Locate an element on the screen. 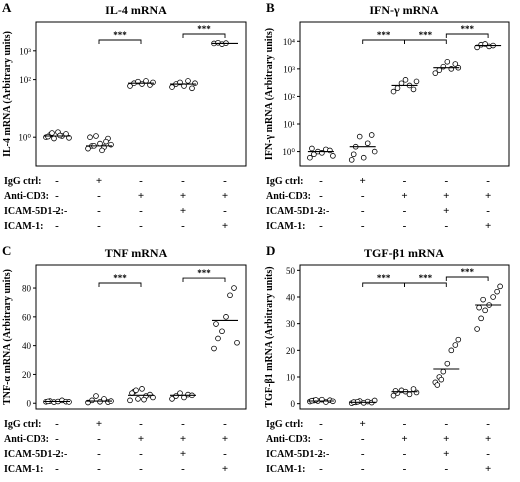 This screenshot has width=520, height=482. panel-title: TGF-β1 mRNA is located at coordinates (404, 253).